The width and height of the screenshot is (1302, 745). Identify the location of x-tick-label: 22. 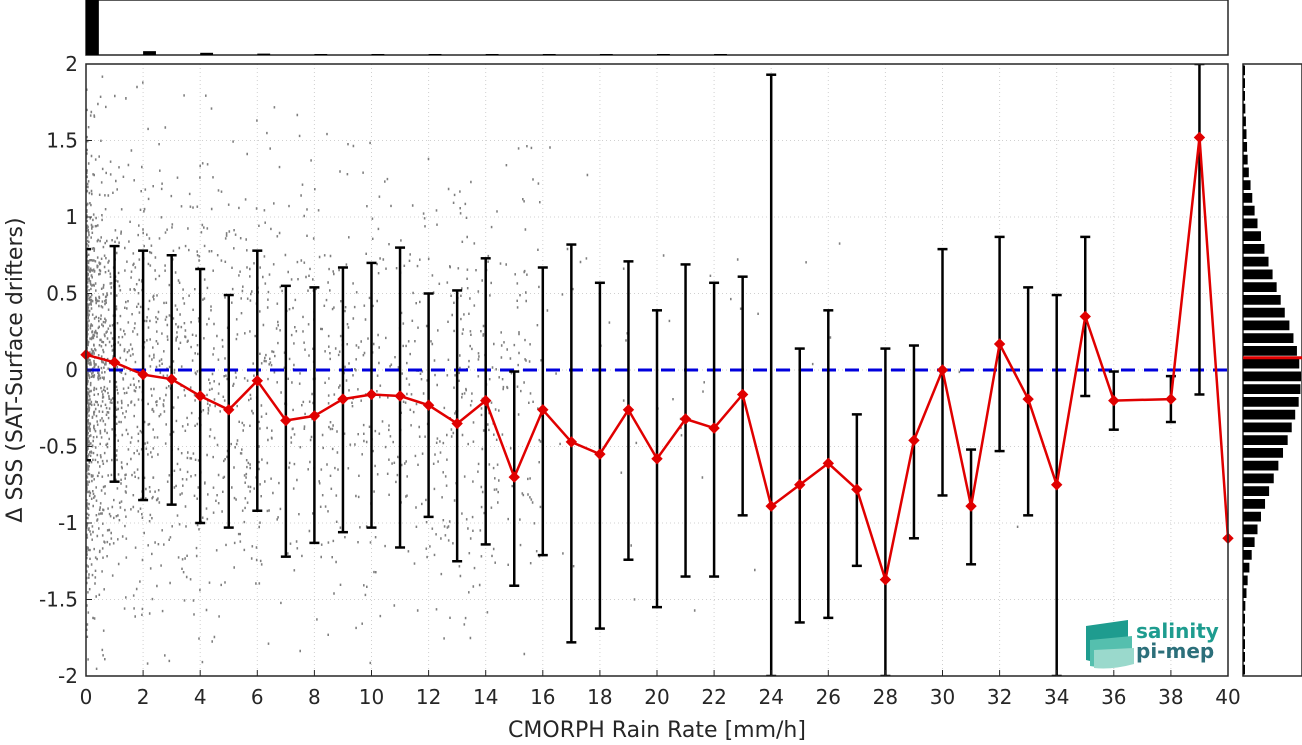
(713, 697).